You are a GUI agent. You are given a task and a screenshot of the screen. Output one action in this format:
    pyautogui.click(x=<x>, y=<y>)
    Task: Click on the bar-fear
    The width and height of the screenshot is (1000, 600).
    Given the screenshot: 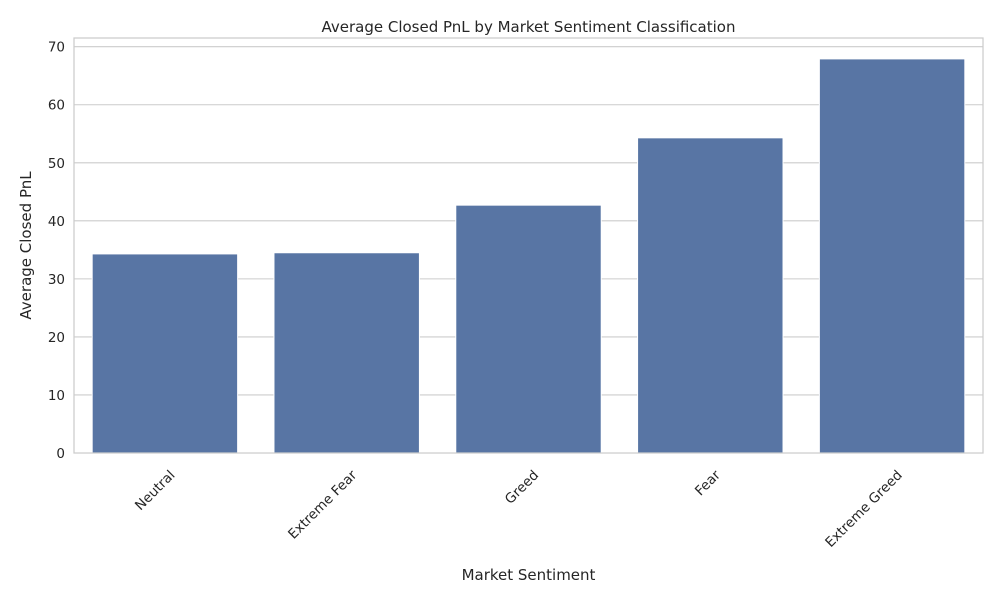 What is the action you would take?
    pyautogui.click(x=710, y=295)
    